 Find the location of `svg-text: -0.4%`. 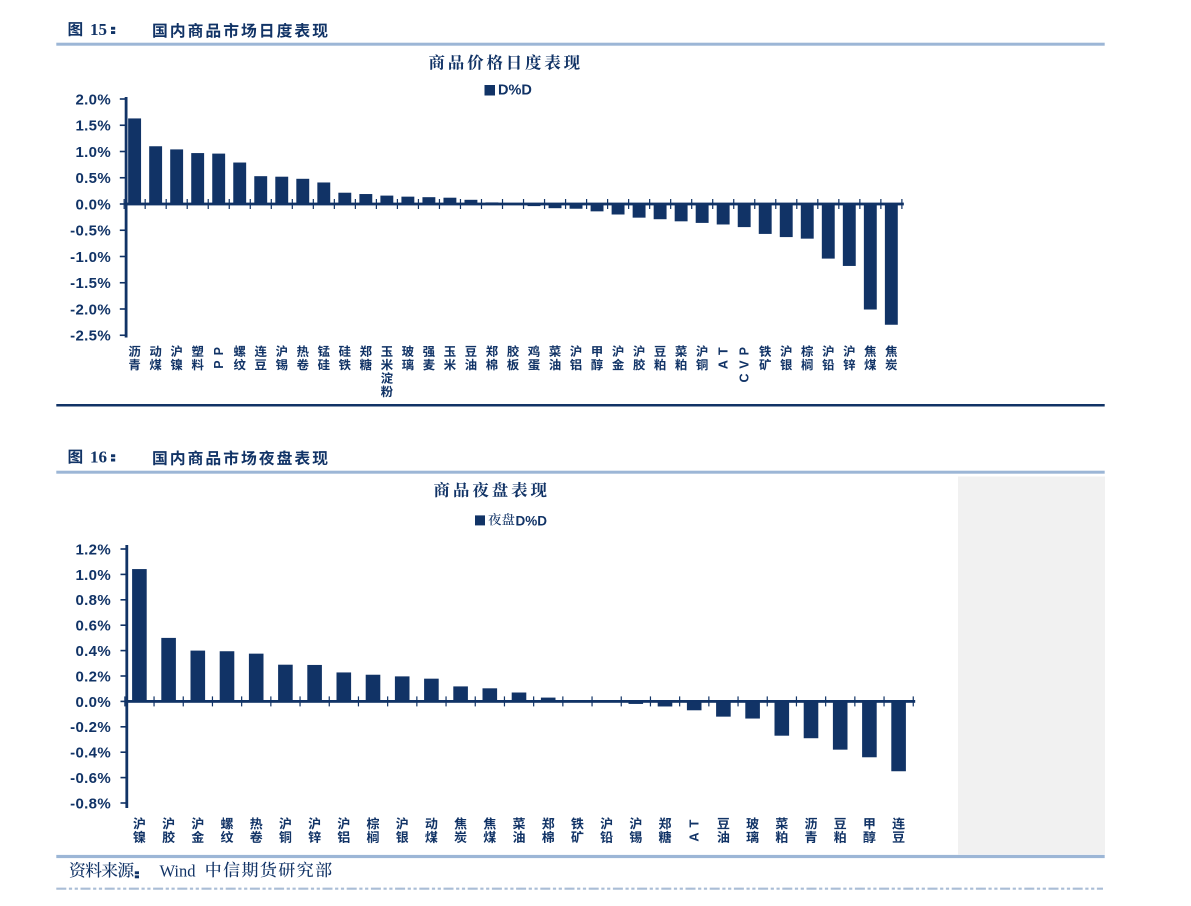

svg-text: -0.4% is located at coordinates (90, 753).